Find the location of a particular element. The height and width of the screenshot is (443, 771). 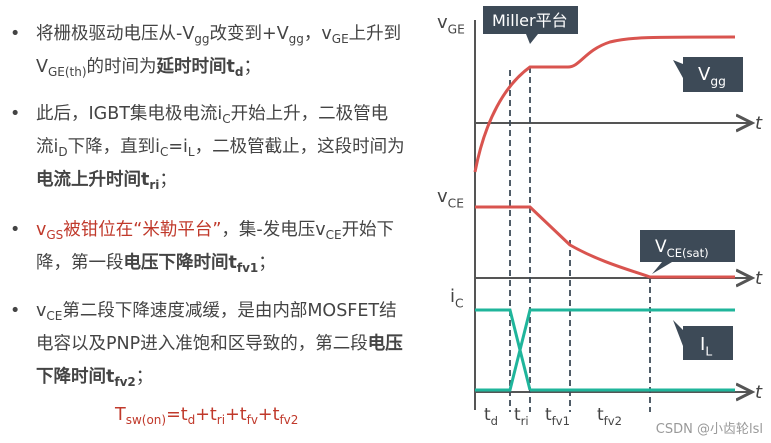

text-run: 上升到V is located at coordinates (219, 50).